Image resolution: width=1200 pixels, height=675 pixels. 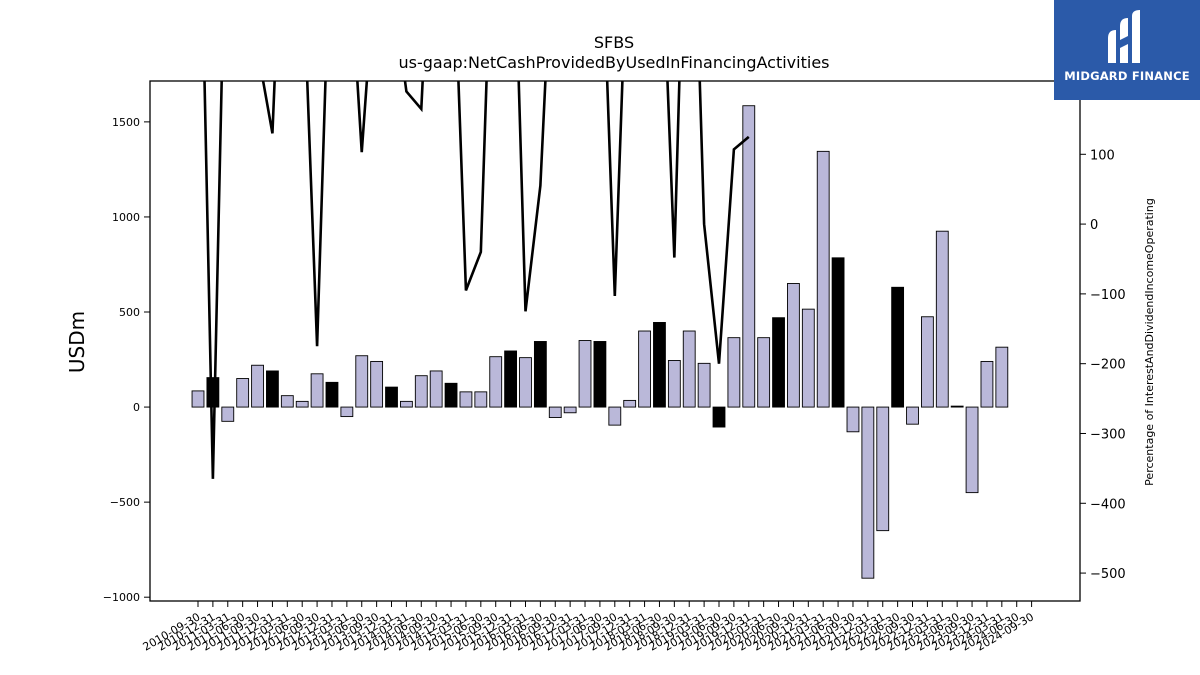 I want to click on y-tick-label: 0, so click(x=136, y=407).